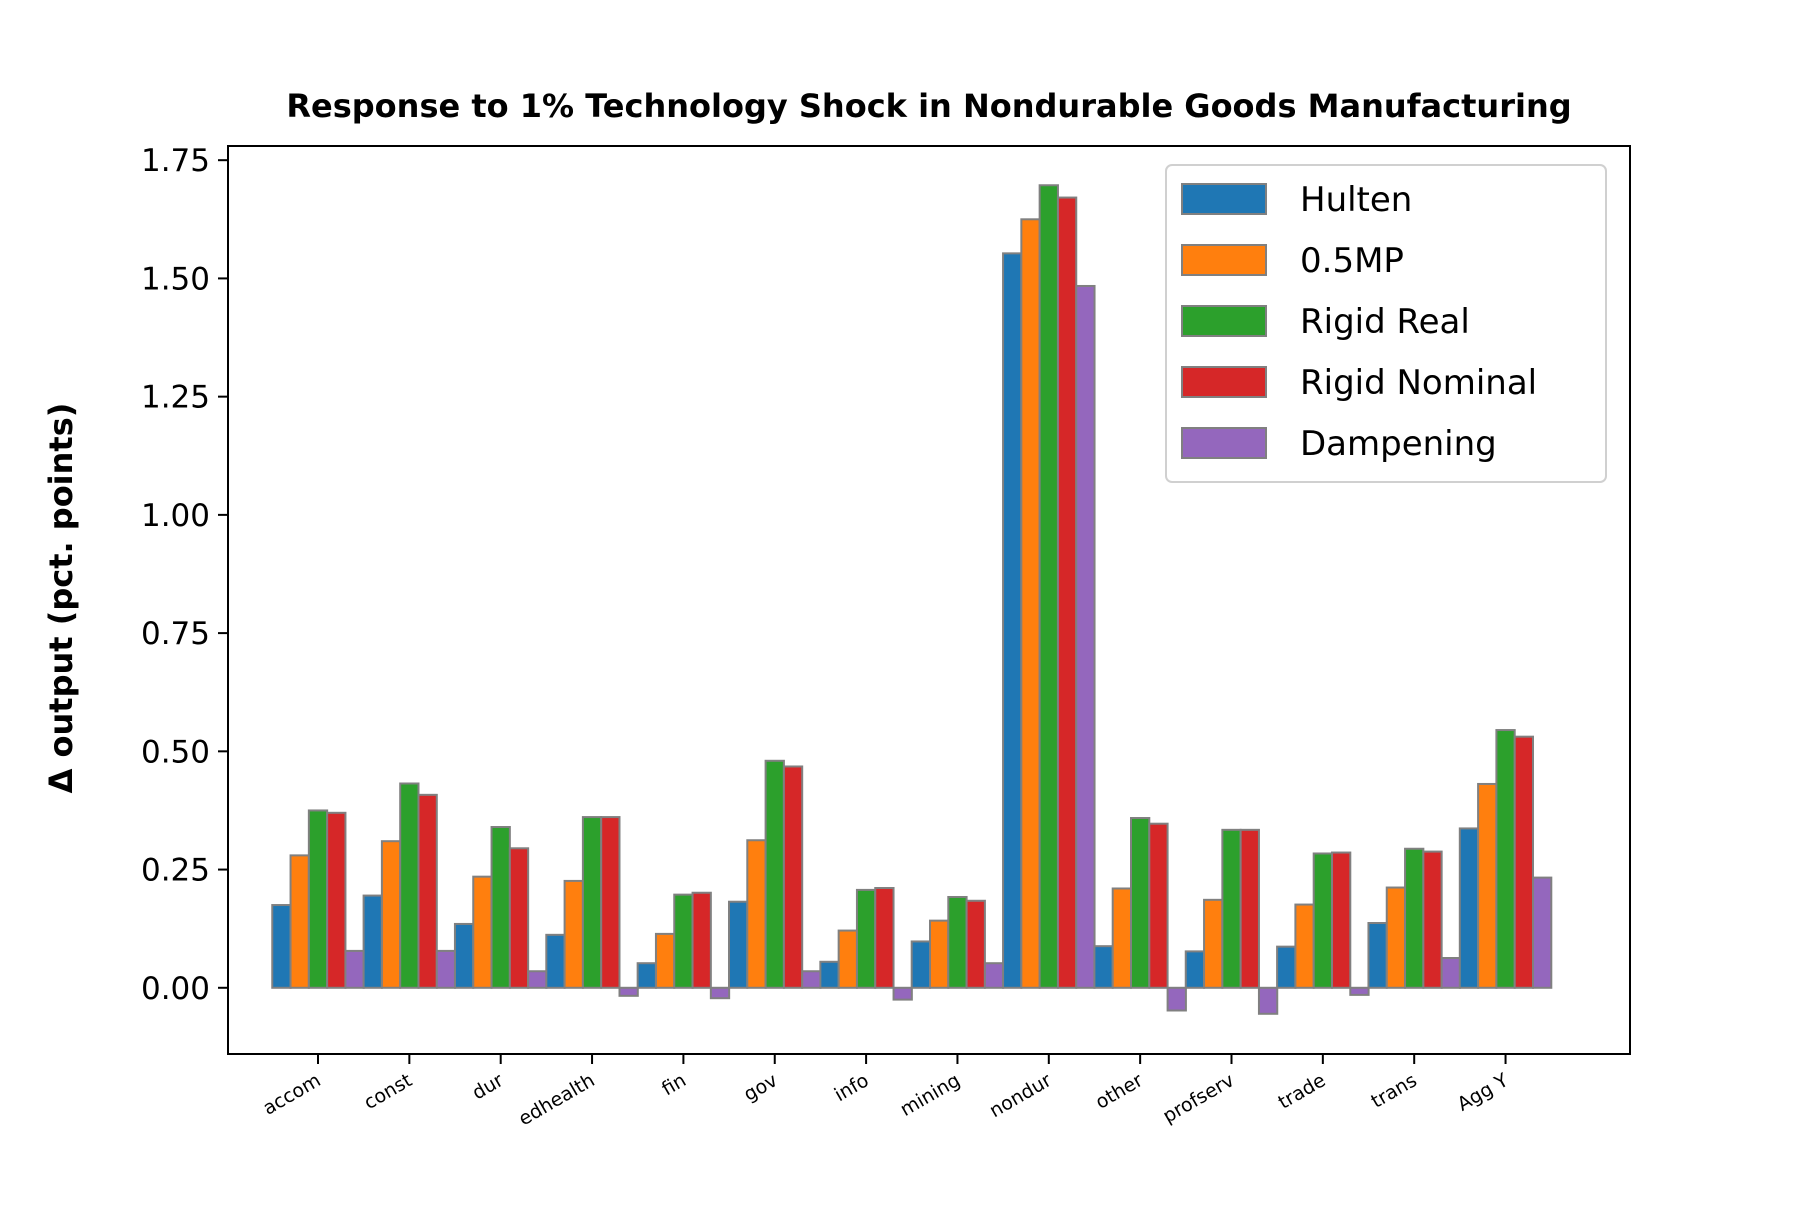  I want to click on x-tick-label: accom, so click(291, 1094).